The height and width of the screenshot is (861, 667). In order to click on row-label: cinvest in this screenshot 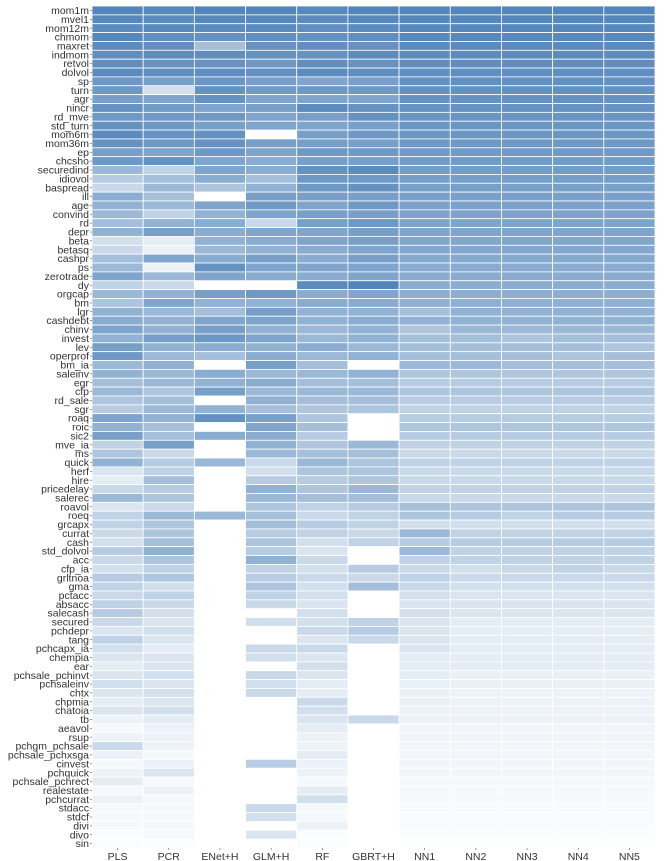, I will do `click(72, 764)`.